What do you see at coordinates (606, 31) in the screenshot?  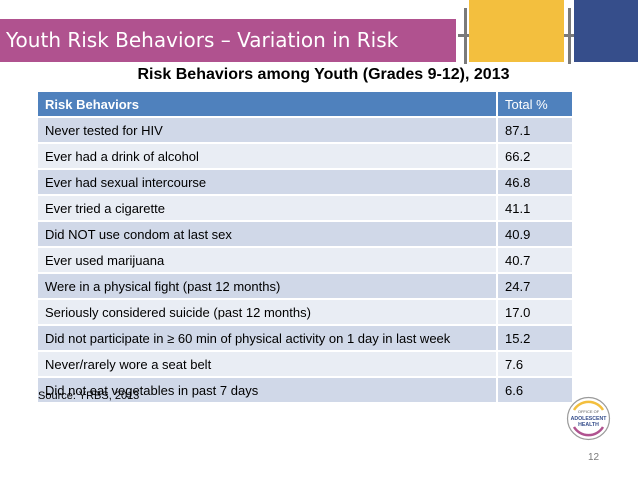 I see `accent-block-blue` at bounding box center [606, 31].